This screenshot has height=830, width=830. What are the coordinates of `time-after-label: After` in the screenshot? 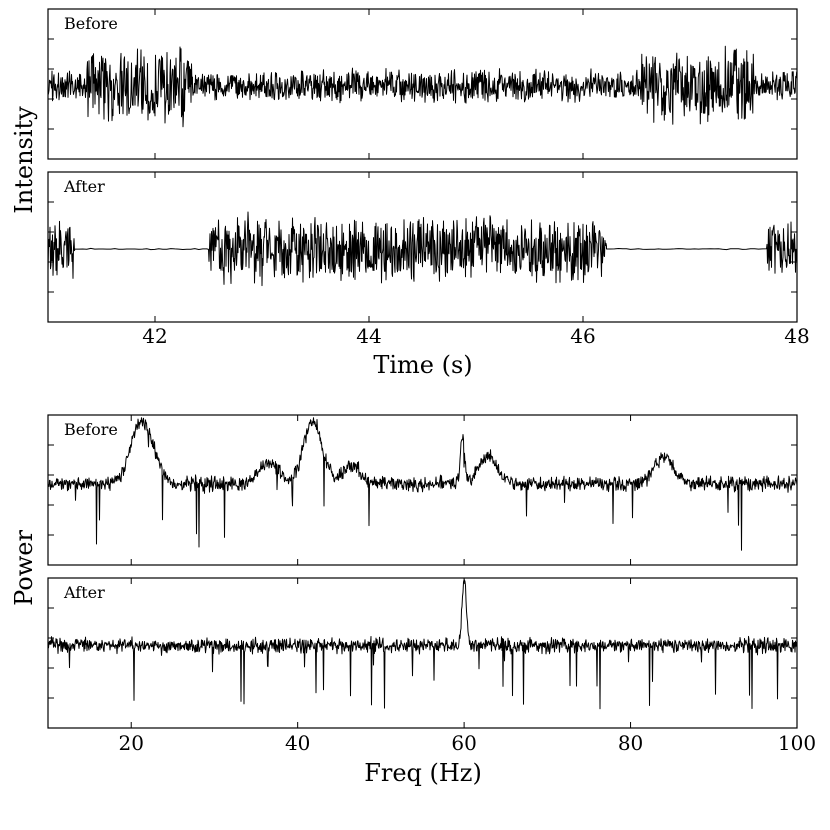 It's located at (84, 186).